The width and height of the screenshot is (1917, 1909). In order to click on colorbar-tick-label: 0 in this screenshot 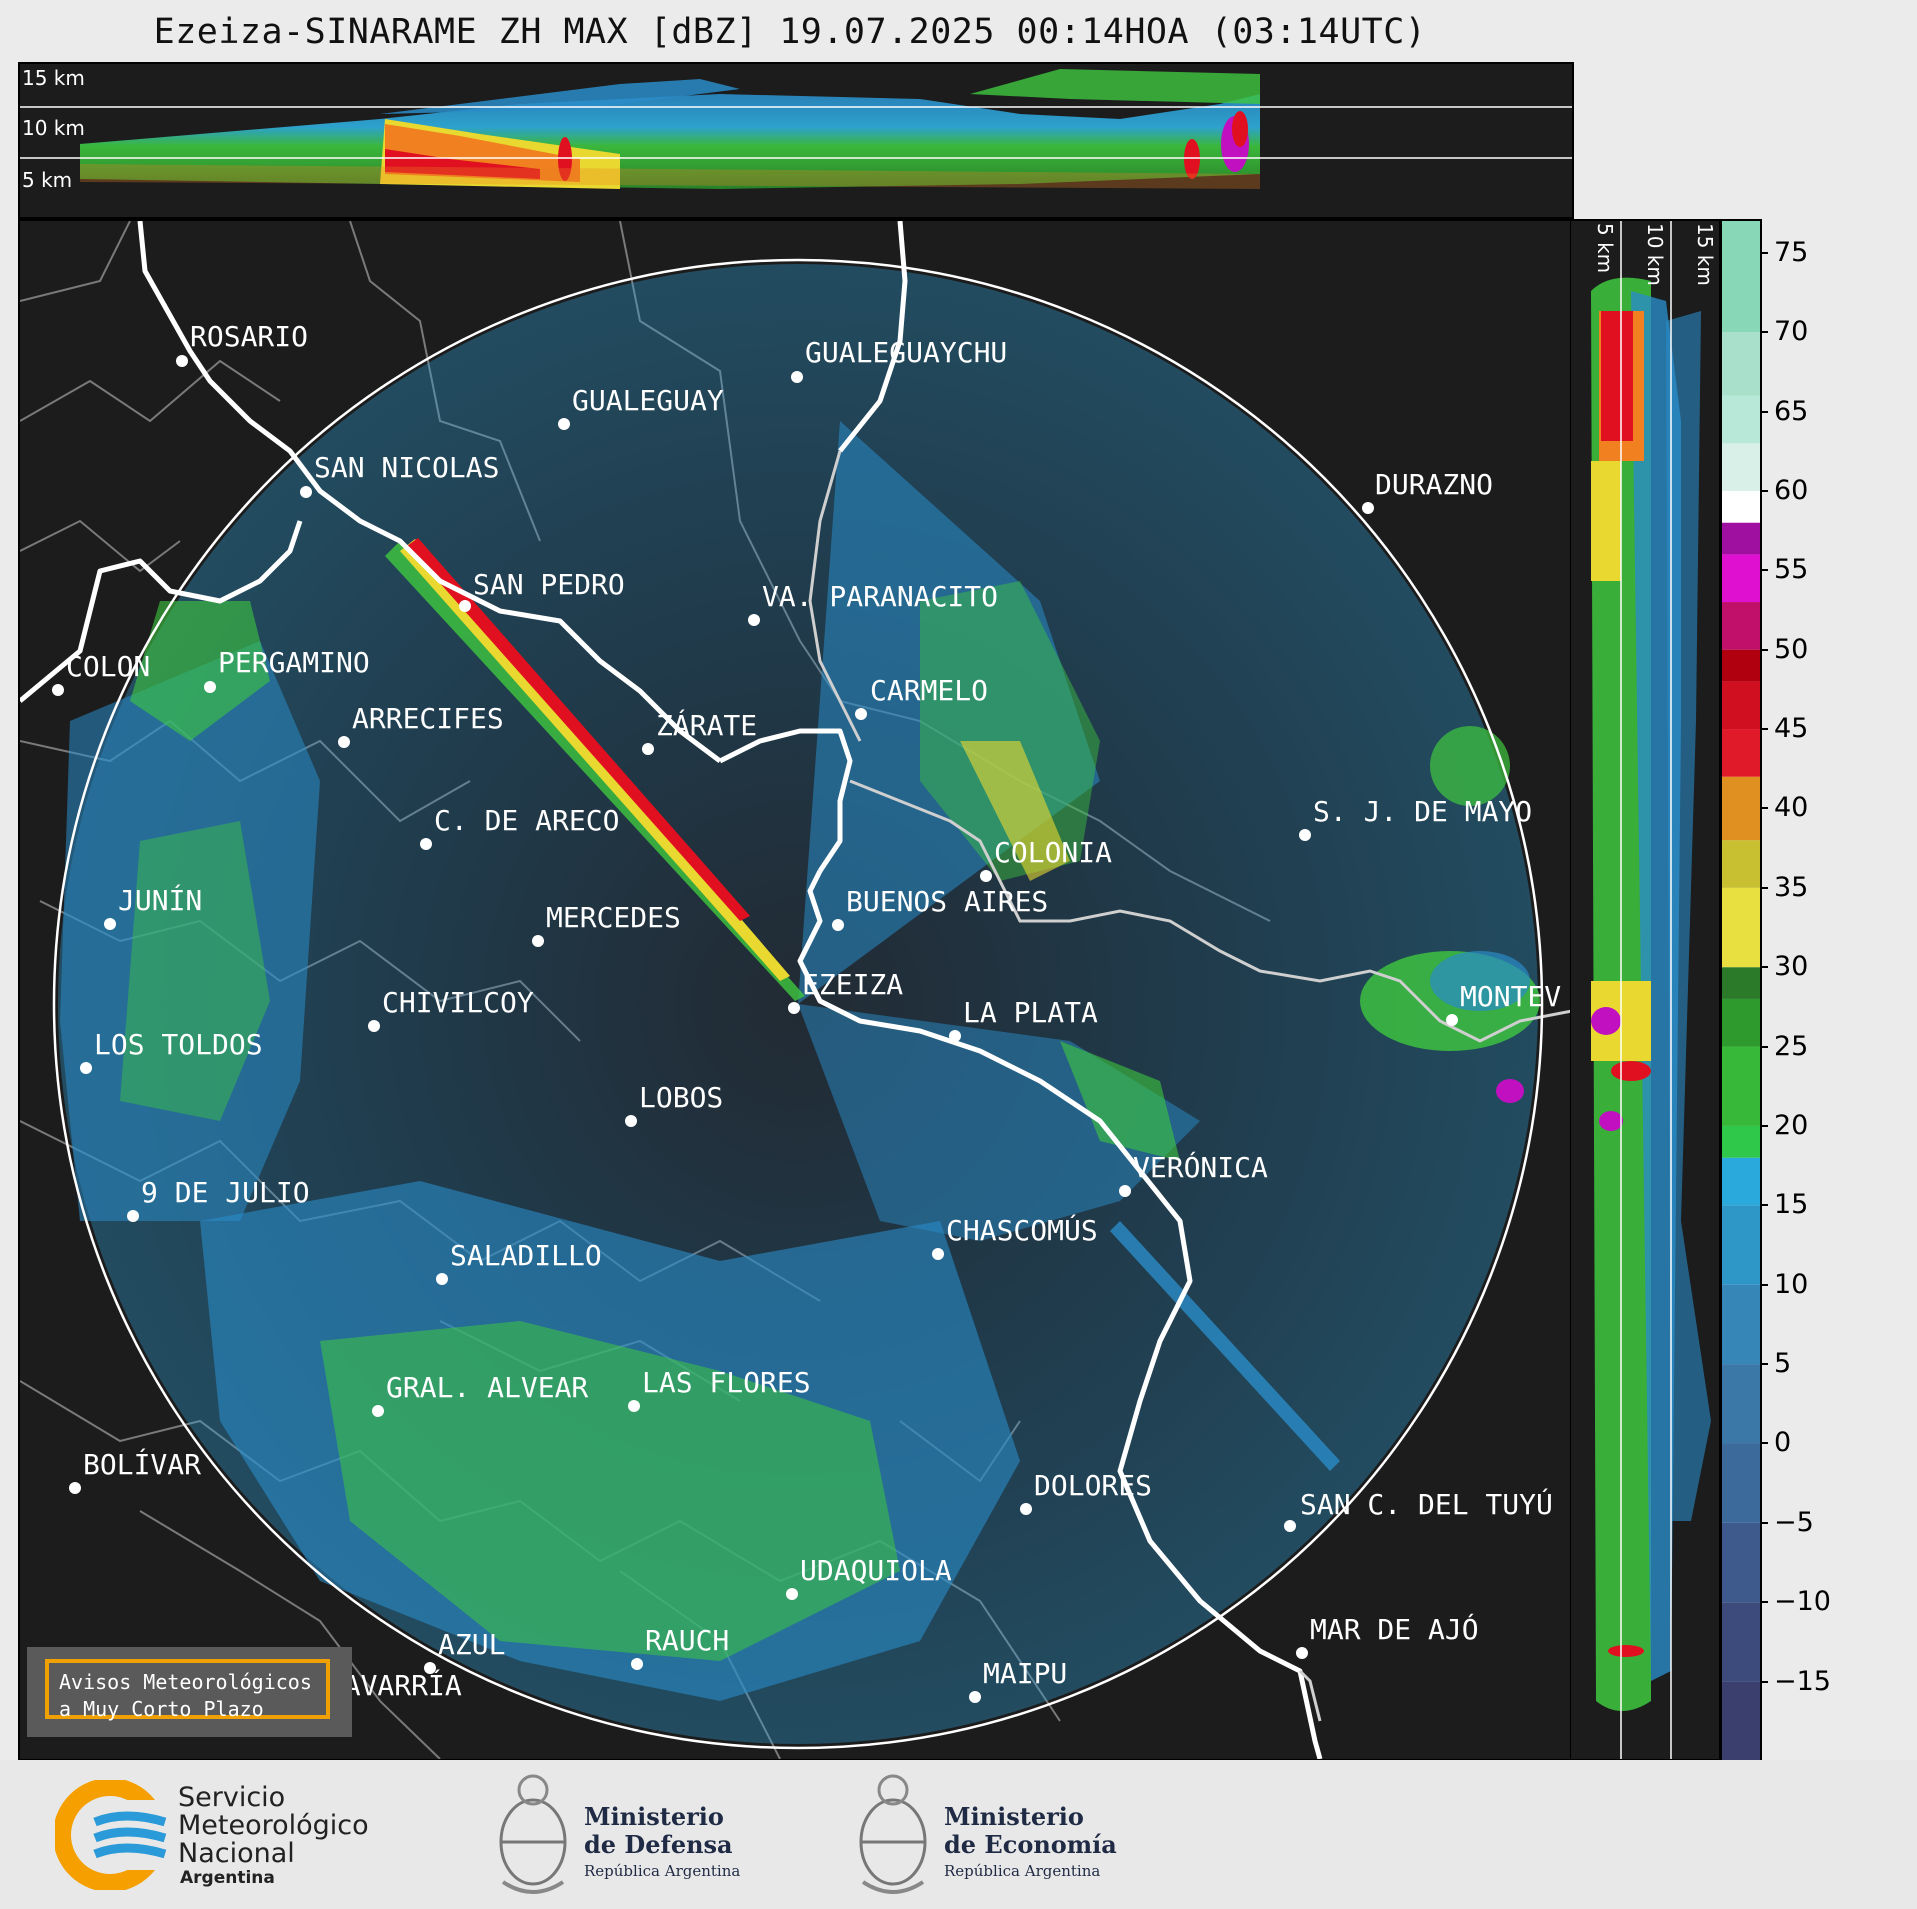, I will do `click(1783, 1443)`.